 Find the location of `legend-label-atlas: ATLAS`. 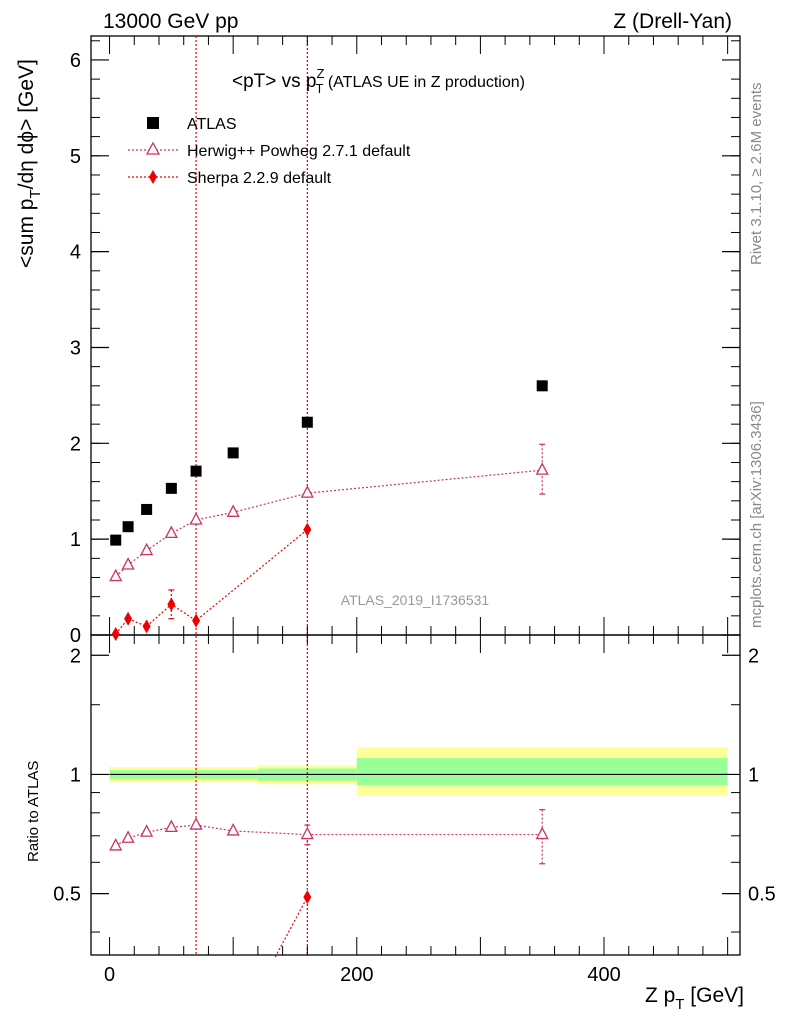

legend-label-atlas: ATLAS is located at coordinates (212, 124).